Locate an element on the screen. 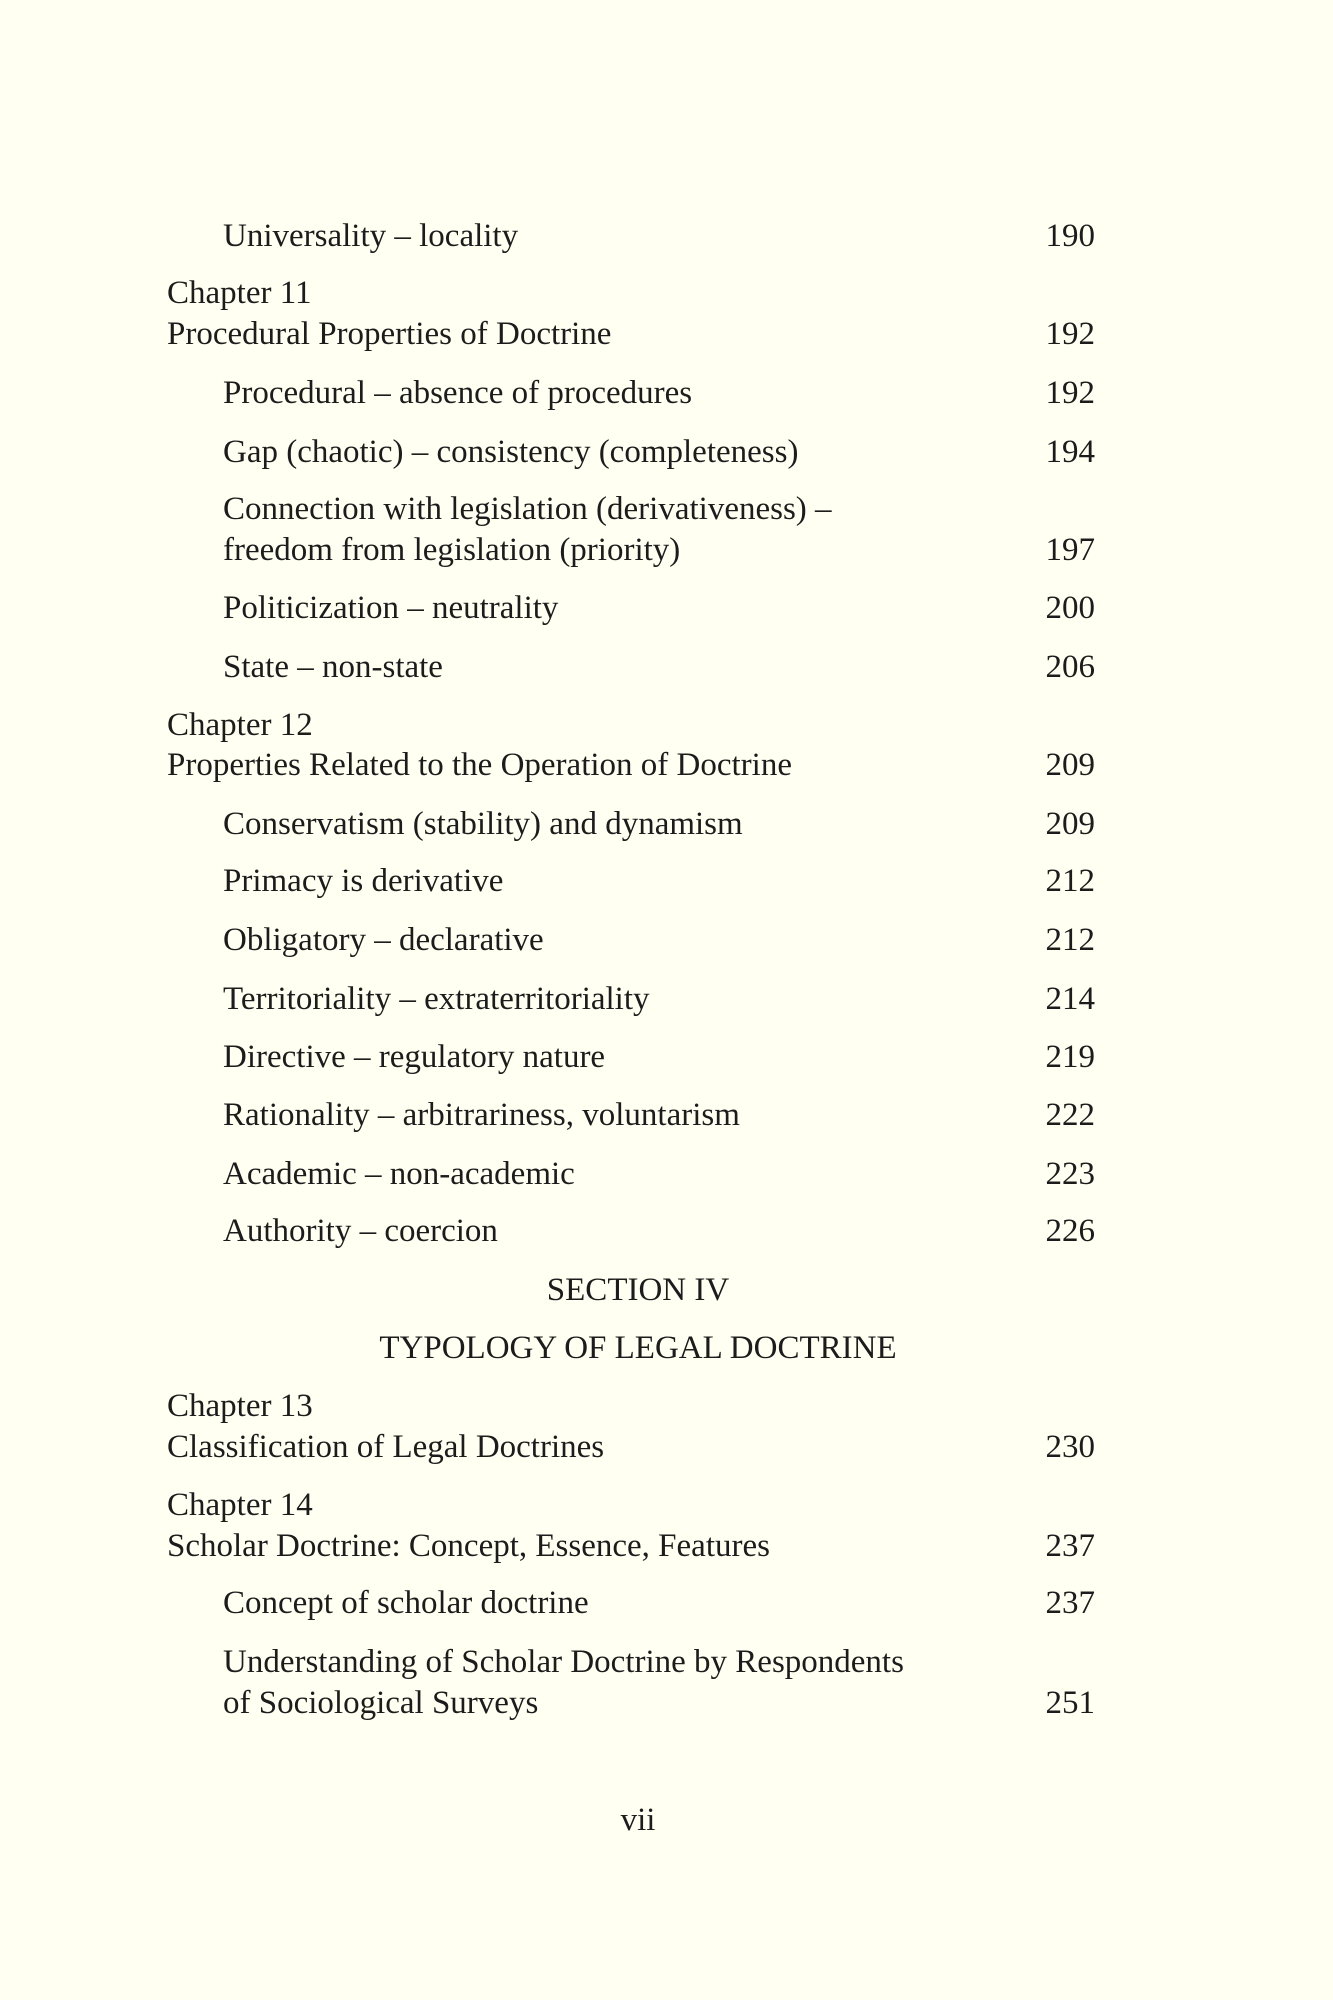  toc-entry: SECTION IV is located at coordinates (666, 1290).